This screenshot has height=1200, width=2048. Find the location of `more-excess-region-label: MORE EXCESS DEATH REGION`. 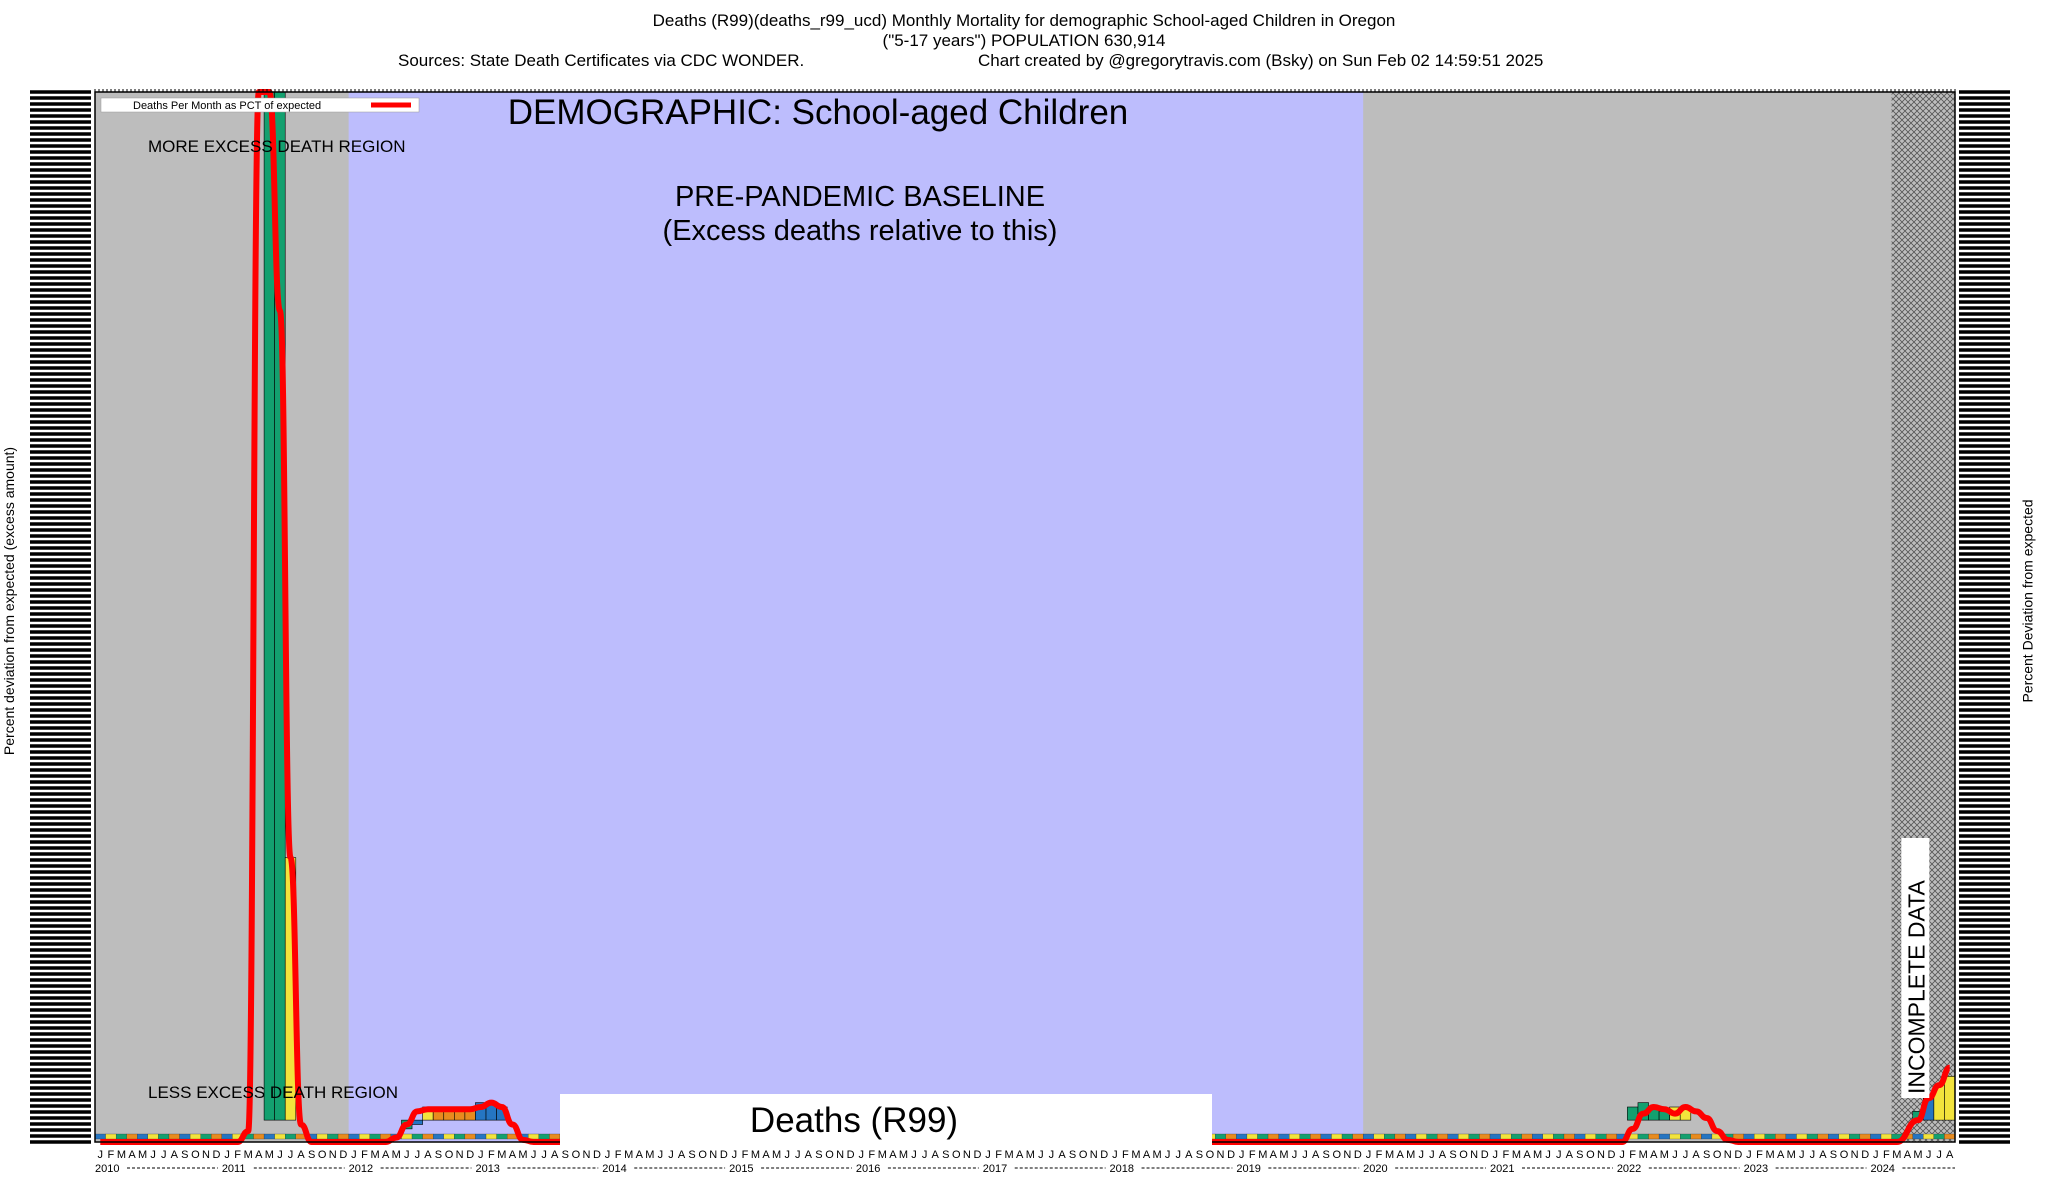

more-excess-region-label: MORE EXCESS DEATH REGION is located at coordinates (277, 146).